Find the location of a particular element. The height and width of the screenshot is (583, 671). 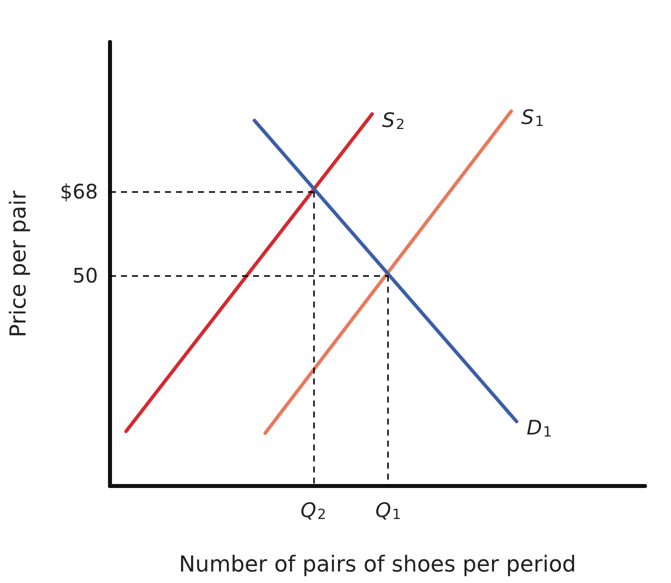

y-tick-label: $68 is located at coordinates (79, 192).